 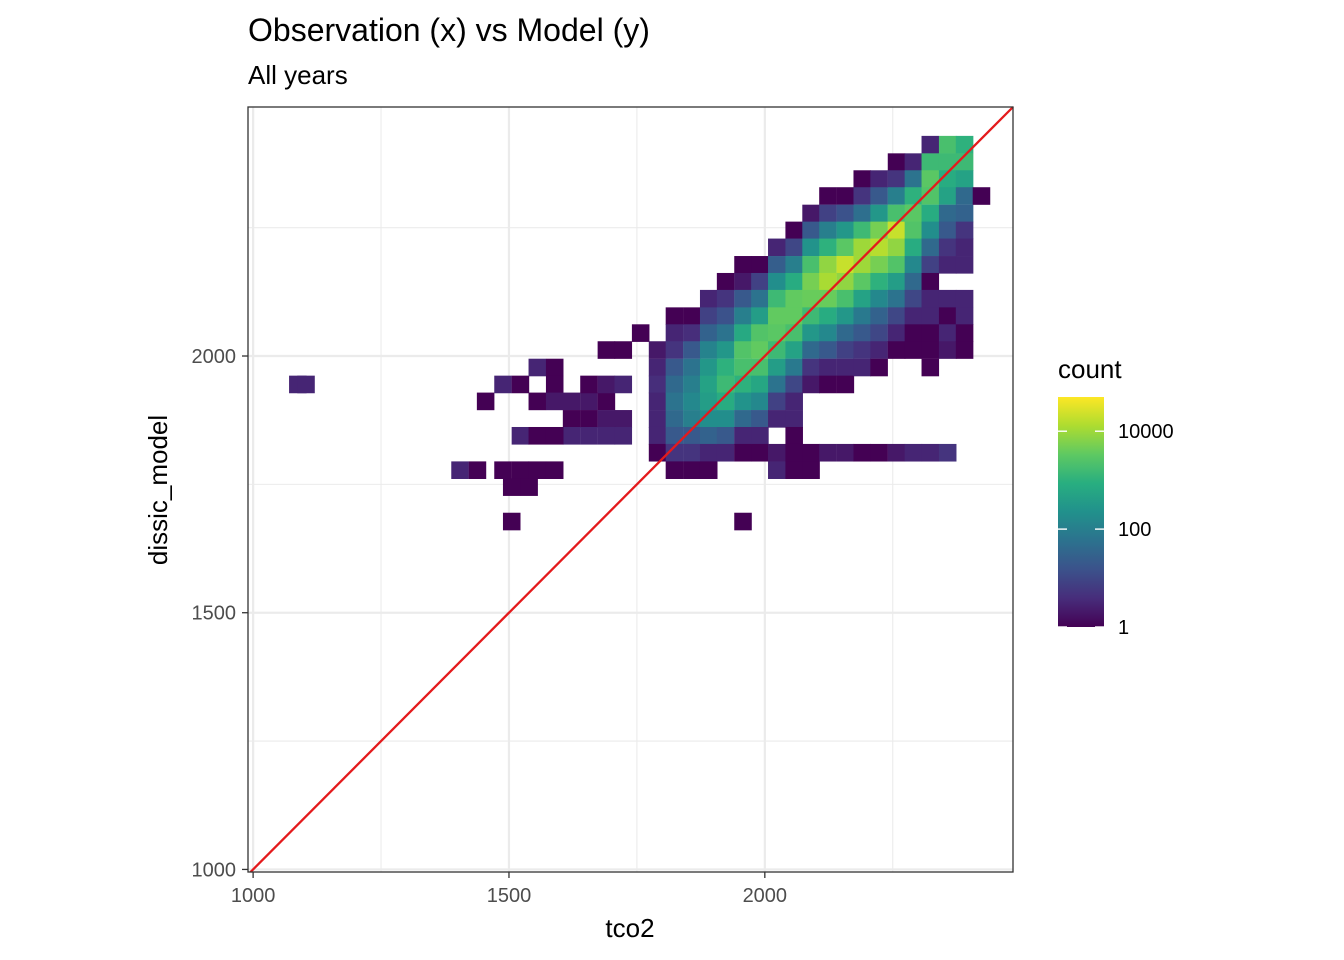 What do you see at coordinates (1134, 530) in the screenshot?
I see `legend-tick-label: 100` at bounding box center [1134, 530].